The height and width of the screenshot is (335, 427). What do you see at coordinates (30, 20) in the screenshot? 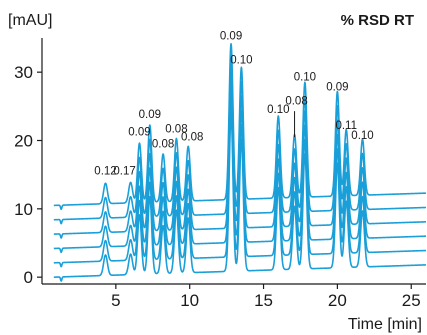
I see `y-axis-label: [mAU]` at bounding box center [30, 20].